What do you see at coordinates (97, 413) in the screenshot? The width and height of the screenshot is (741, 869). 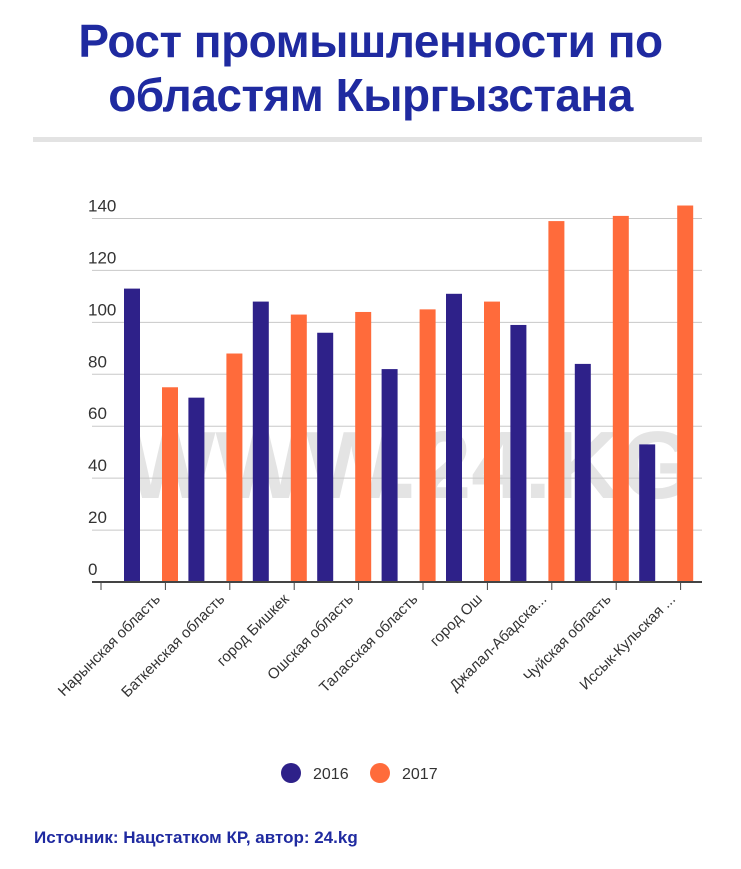 I see `y-tick-label: 60` at bounding box center [97, 413].